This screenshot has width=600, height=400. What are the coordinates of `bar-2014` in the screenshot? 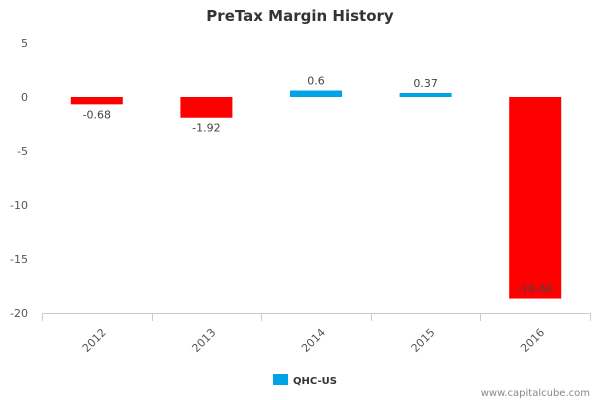 It's located at (316, 93).